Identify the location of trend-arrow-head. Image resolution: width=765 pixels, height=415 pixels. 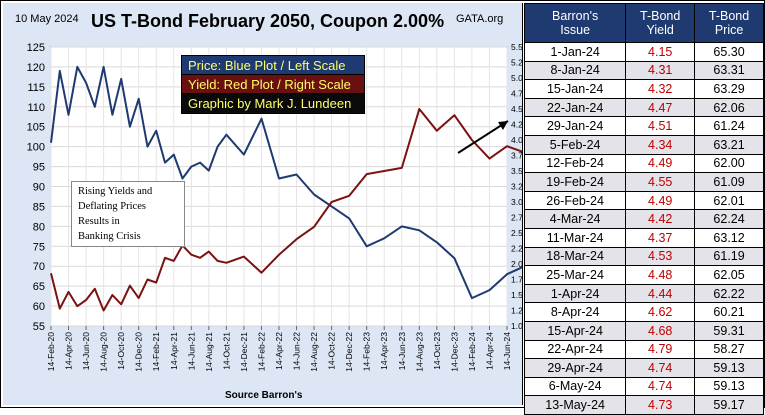
(503, 125).